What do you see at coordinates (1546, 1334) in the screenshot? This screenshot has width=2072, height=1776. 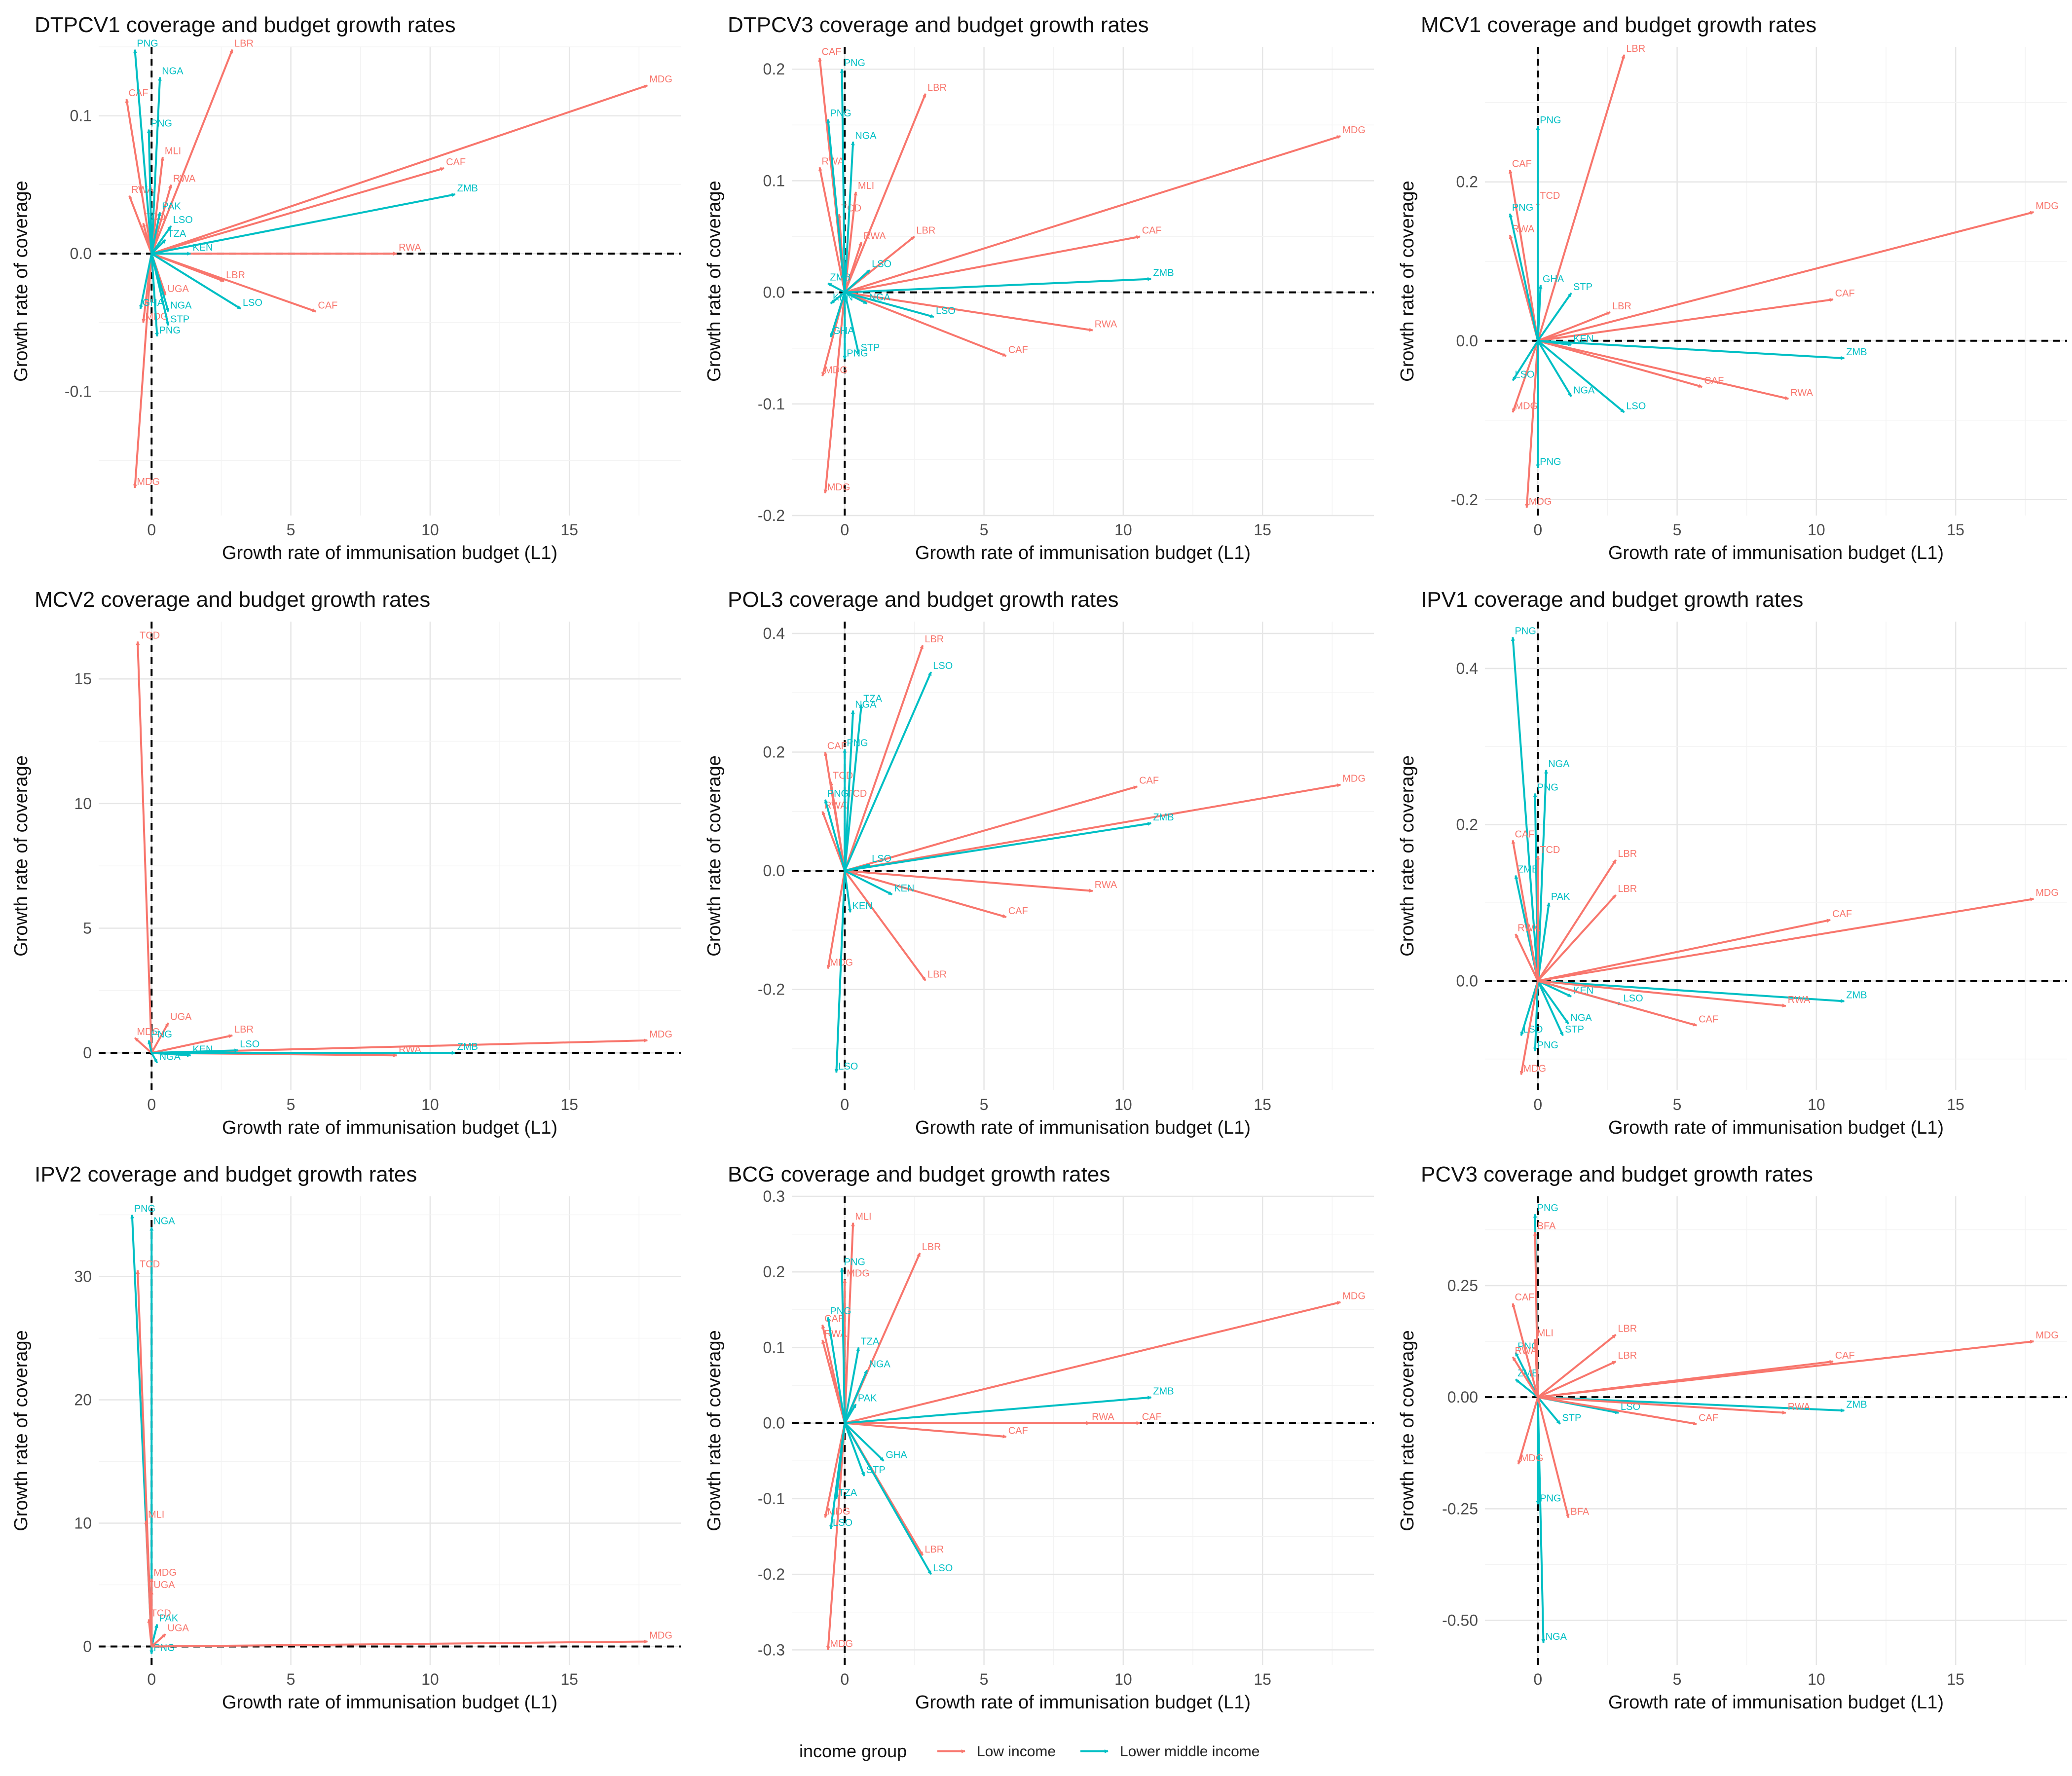 I see `arrow-label: MLI` at bounding box center [1546, 1334].